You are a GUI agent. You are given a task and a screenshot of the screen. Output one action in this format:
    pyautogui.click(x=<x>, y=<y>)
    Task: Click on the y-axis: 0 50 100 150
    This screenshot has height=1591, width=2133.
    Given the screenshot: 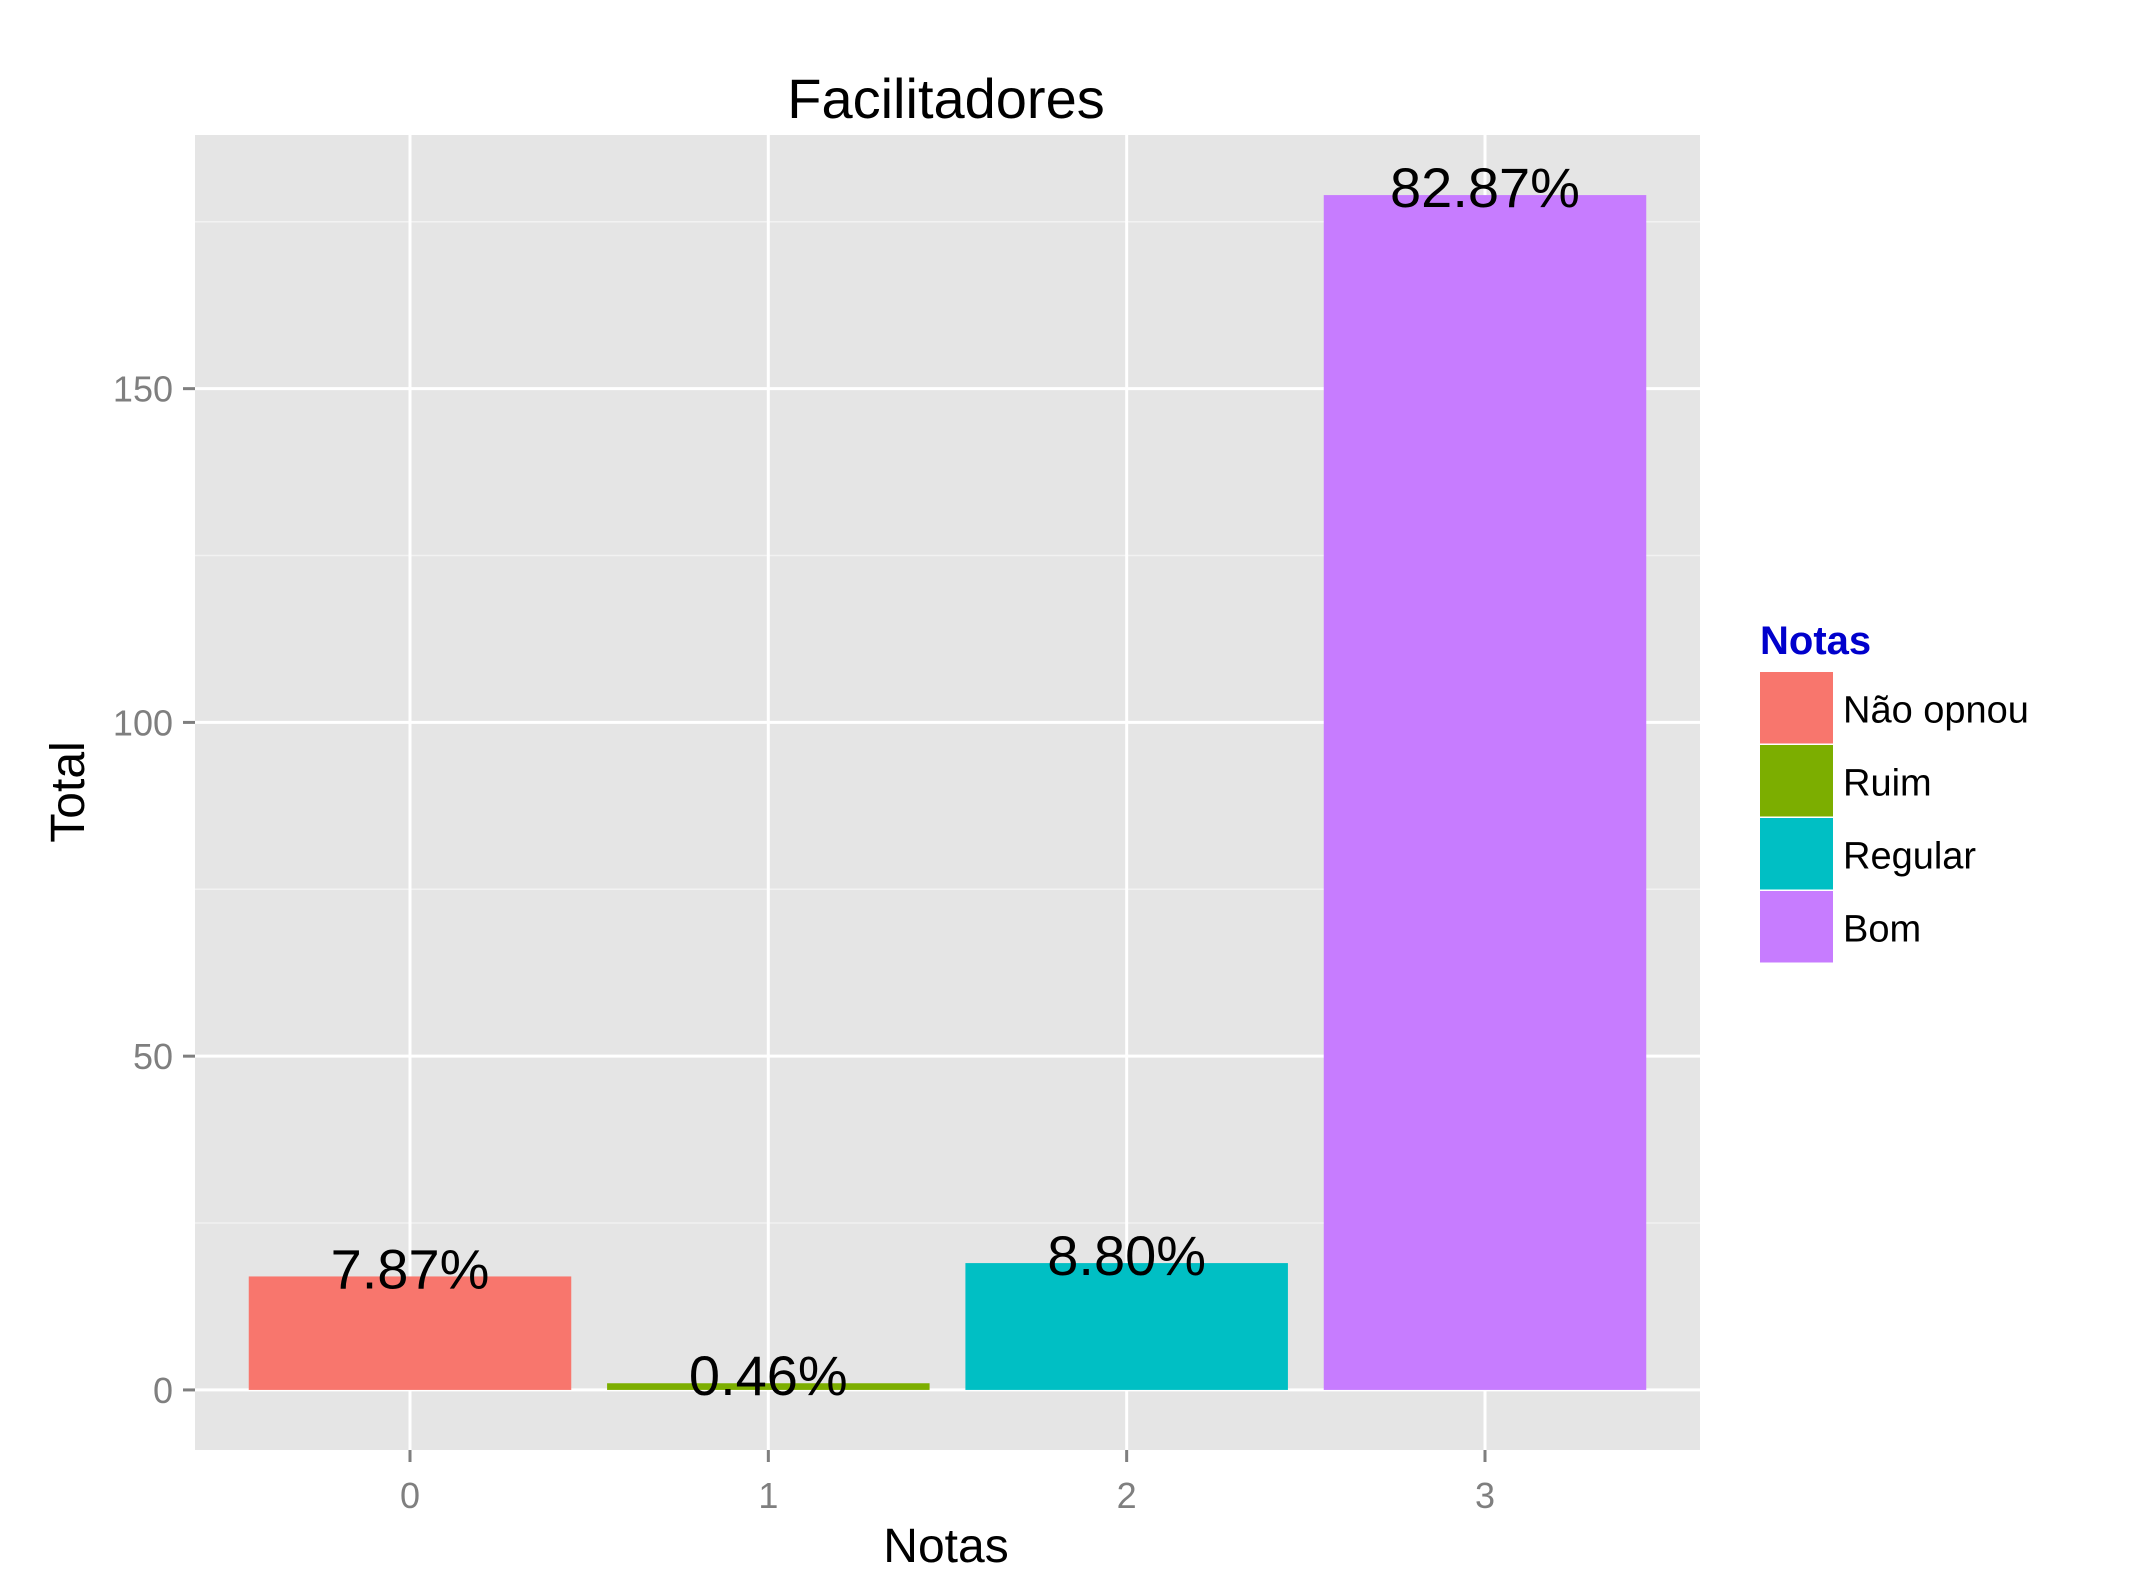 What is the action you would take?
    pyautogui.click(x=154, y=890)
    